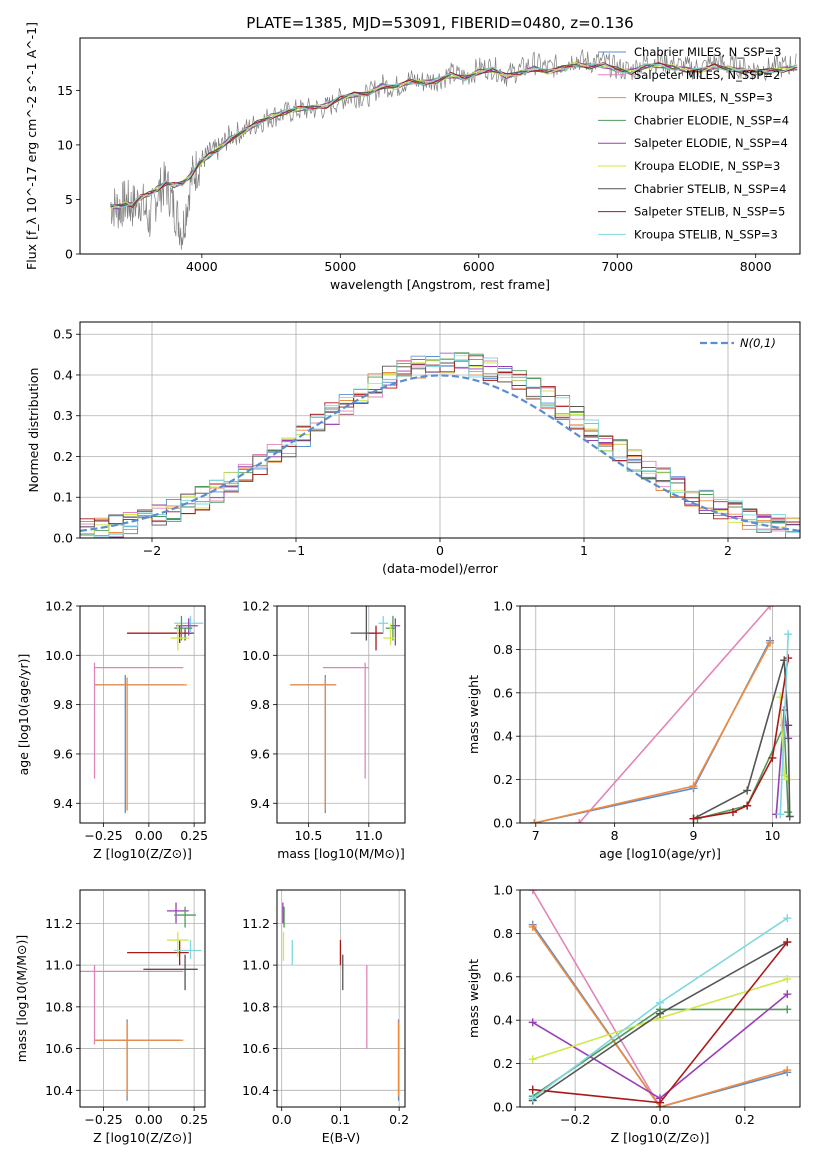 The height and width of the screenshot is (1170, 819). Describe the element at coordinates (728, 550) in the screenshot. I see `x-tick-label: 2` at that location.